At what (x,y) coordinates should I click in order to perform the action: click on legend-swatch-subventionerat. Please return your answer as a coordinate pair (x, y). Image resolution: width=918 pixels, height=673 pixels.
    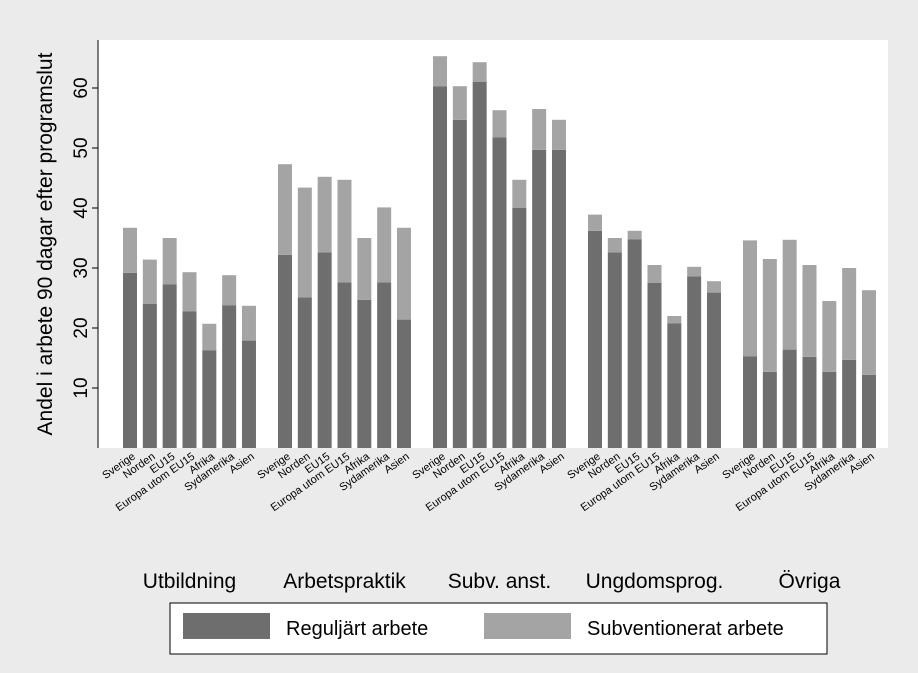
    Looking at the image, I should click on (527, 626).